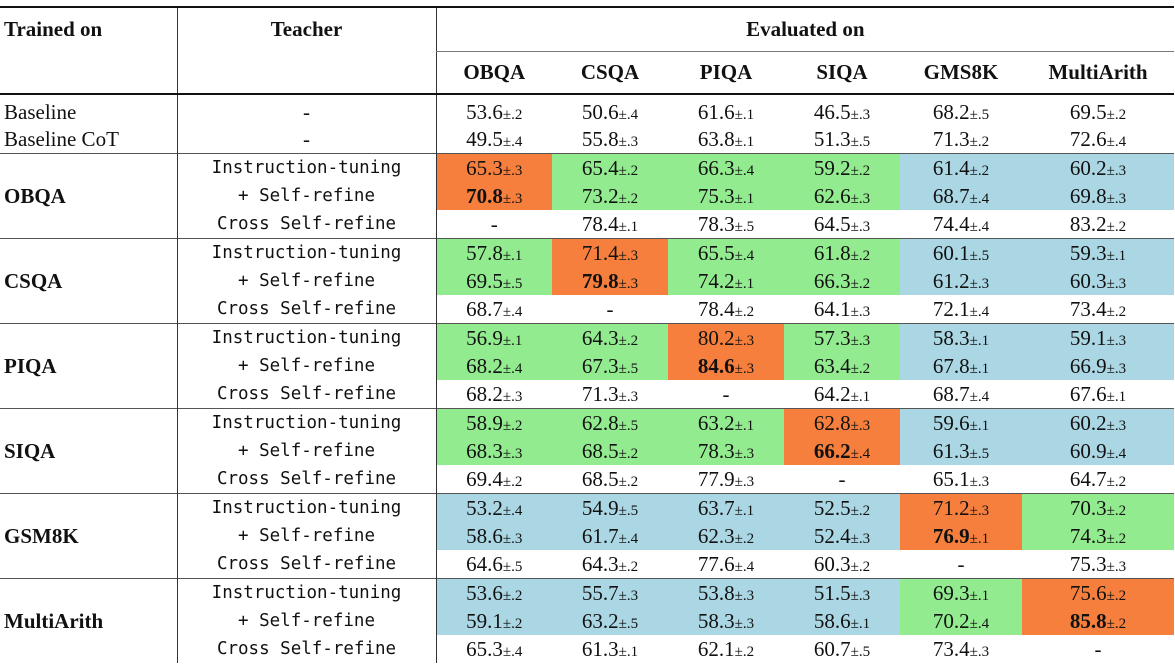 The height and width of the screenshot is (667, 1175). Describe the element at coordinates (961, 451) in the screenshot. I see `result-cell: 61.3±.5` at that location.